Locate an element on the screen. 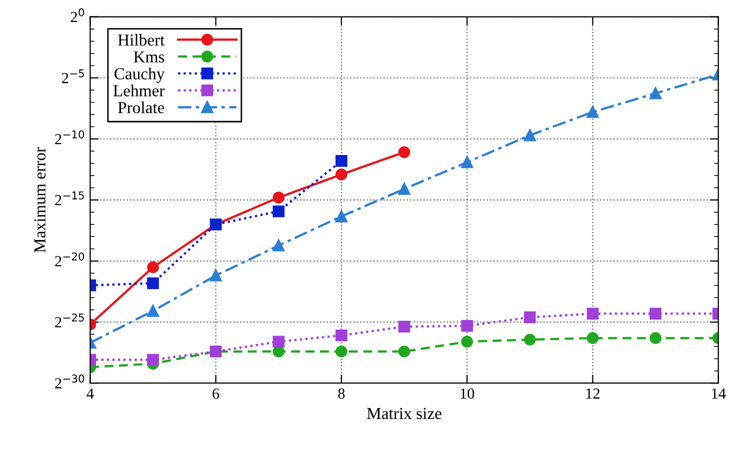 The width and height of the screenshot is (733, 455). x-tick-label: 8 is located at coordinates (341, 393).